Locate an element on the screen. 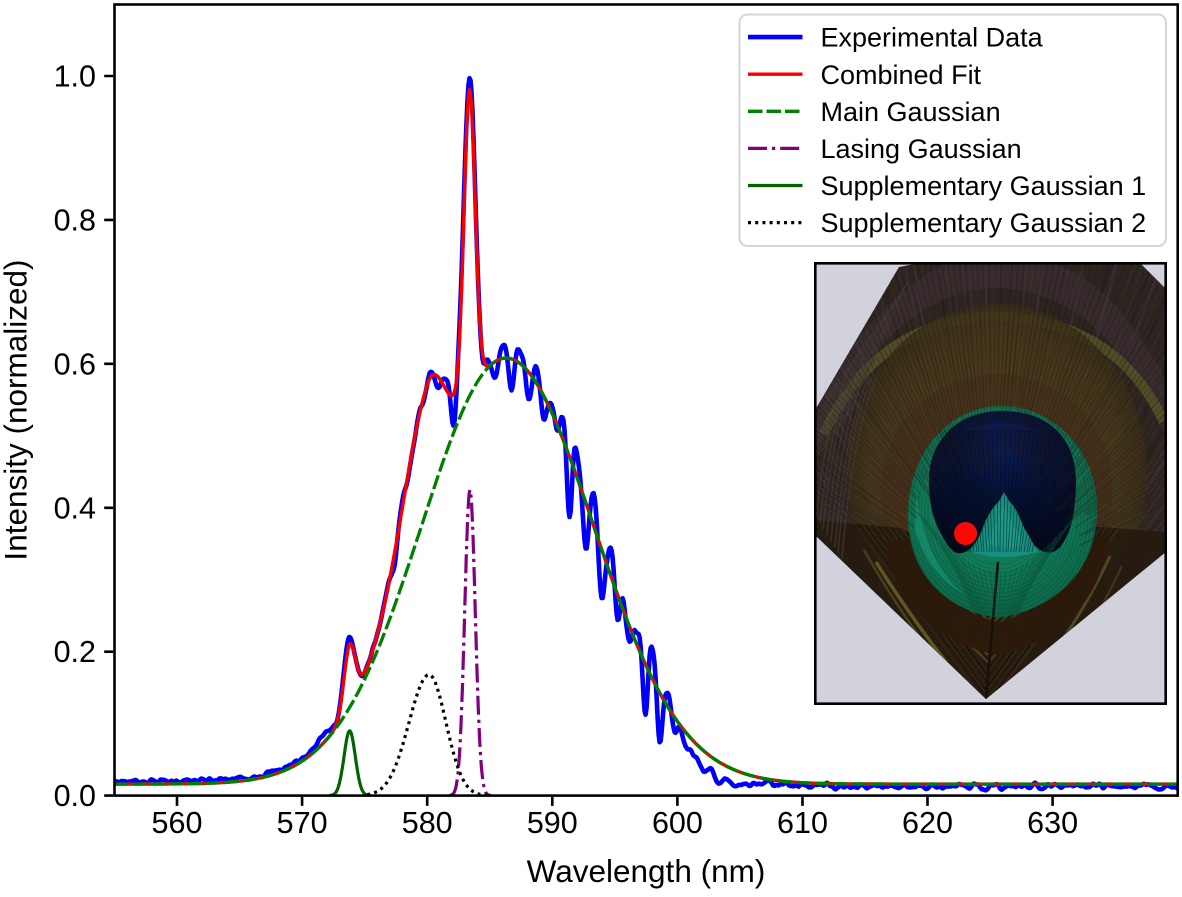 Image resolution: width=1182 pixels, height=897 pixels. svg-text: 0.0 is located at coordinates (75, 796).